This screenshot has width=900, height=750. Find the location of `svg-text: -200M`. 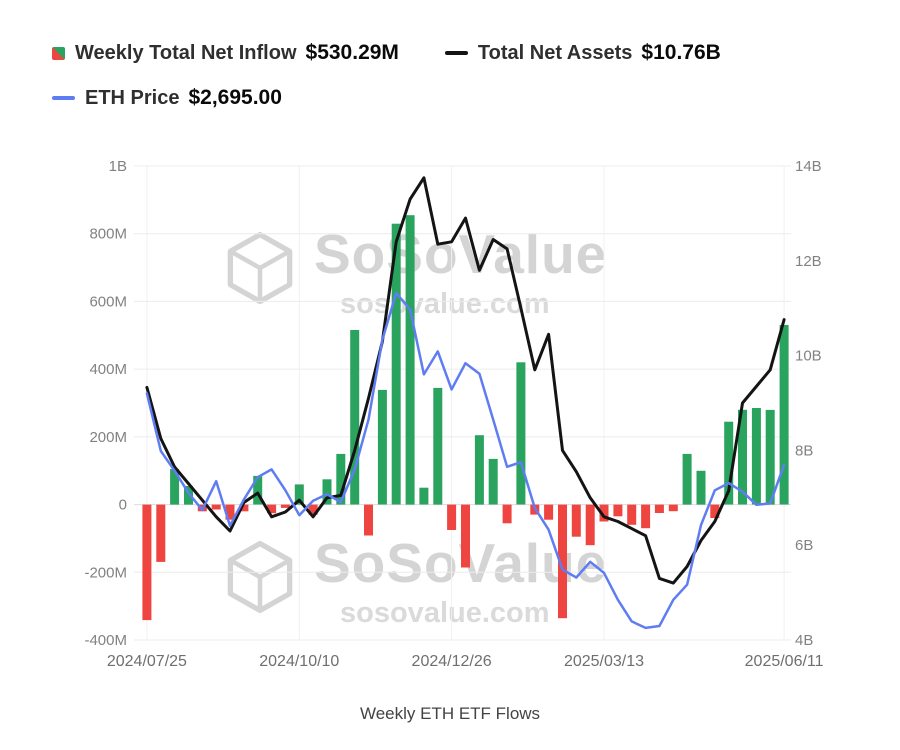

svg-text: -200M is located at coordinates (105, 572).